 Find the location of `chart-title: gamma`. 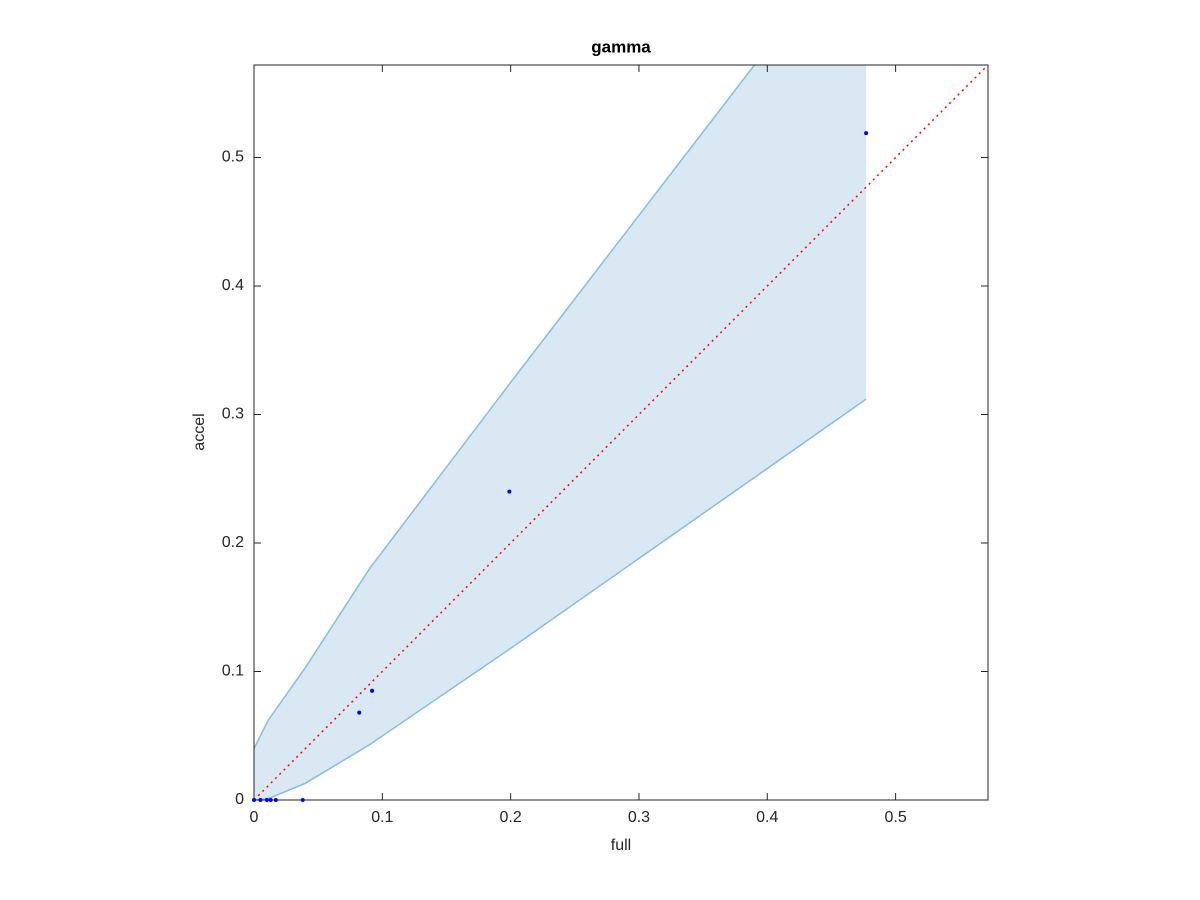

chart-title: gamma is located at coordinates (621, 46).